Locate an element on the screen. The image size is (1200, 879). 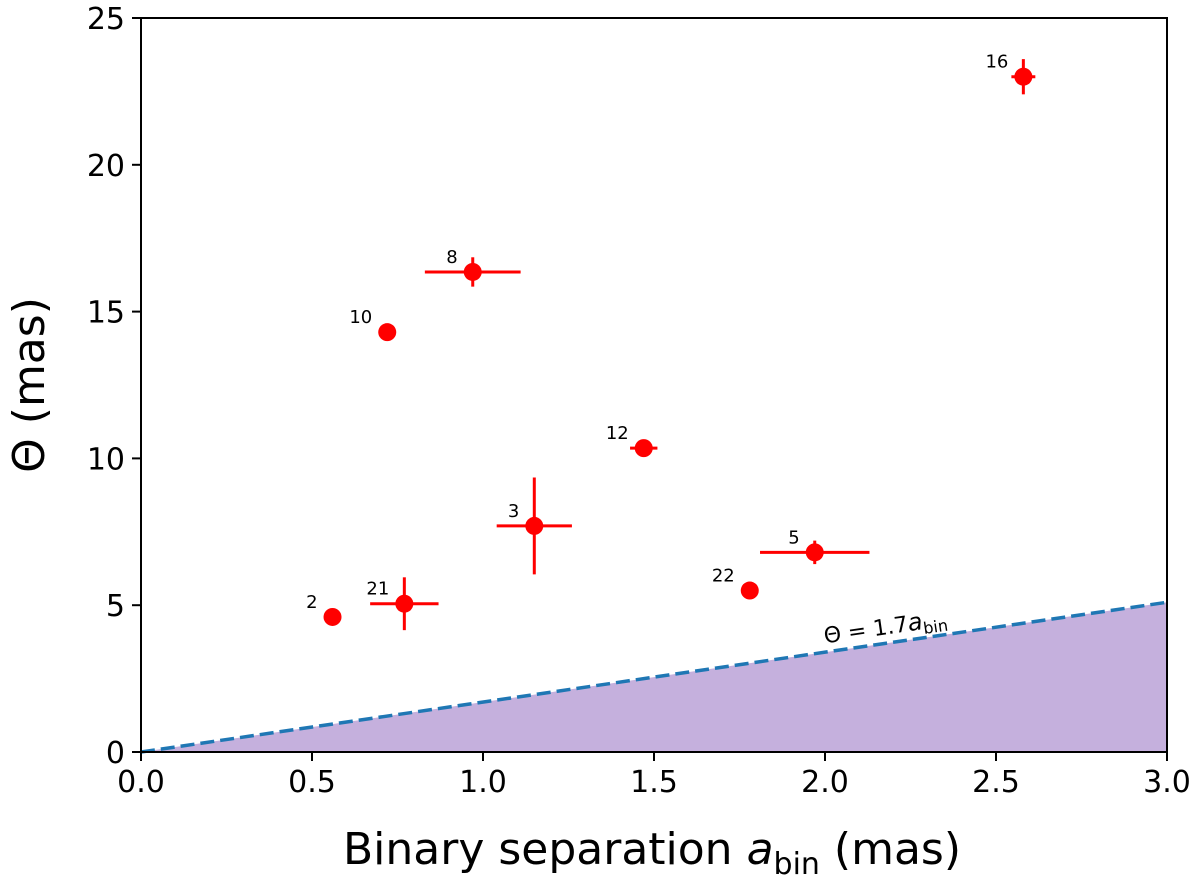
x-tick-label: 2.5 is located at coordinates (996, 782).